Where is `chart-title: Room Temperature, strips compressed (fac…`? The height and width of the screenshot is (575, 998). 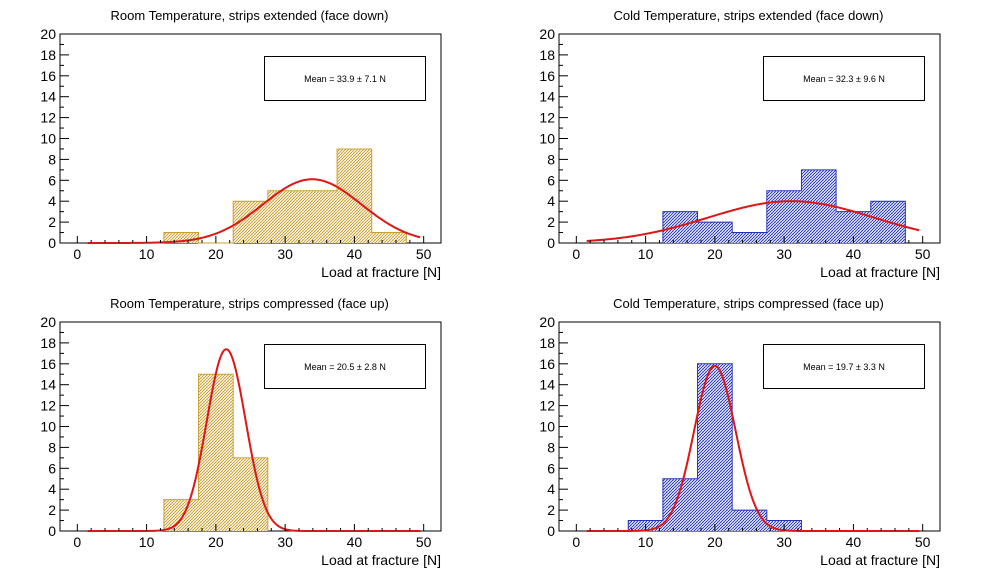
chart-title: Room Temperature, strips compressed (fac… is located at coordinates (249, 303).